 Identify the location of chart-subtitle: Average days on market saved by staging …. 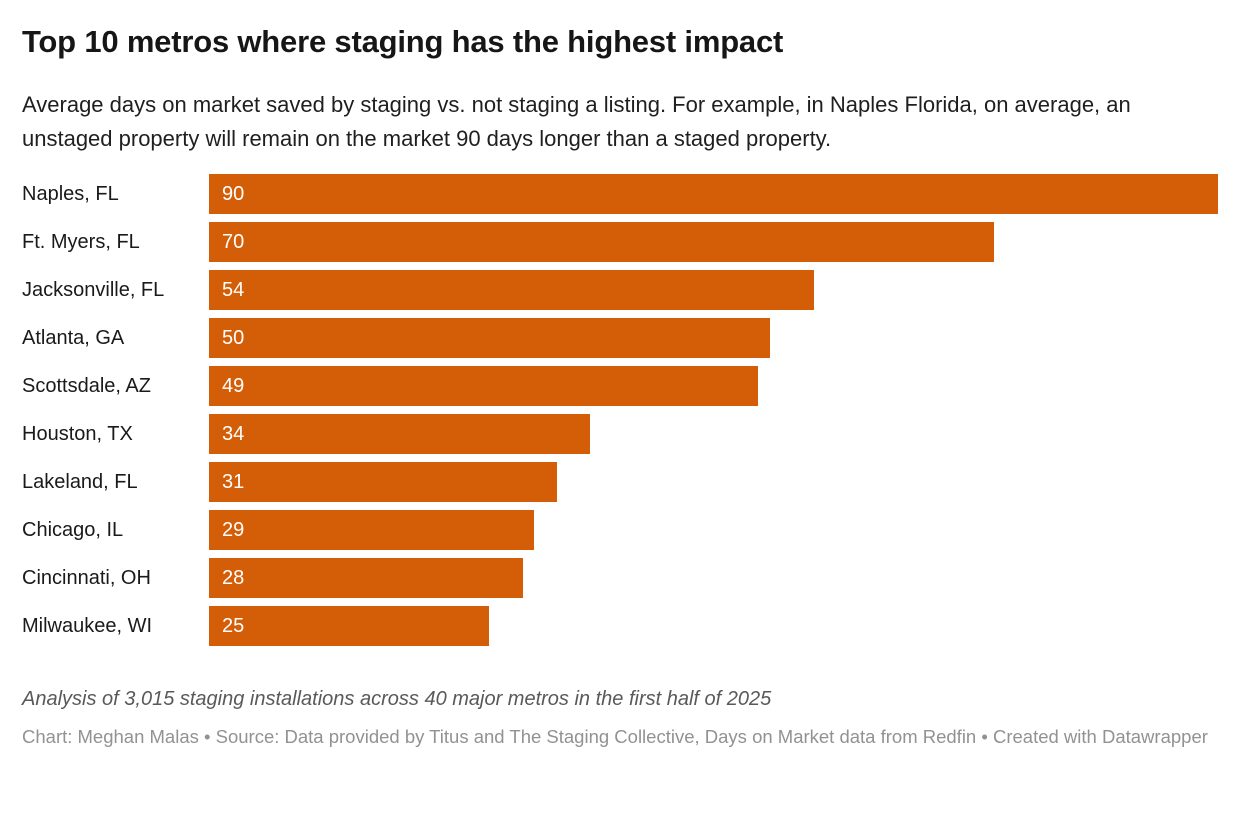
(576, 121).